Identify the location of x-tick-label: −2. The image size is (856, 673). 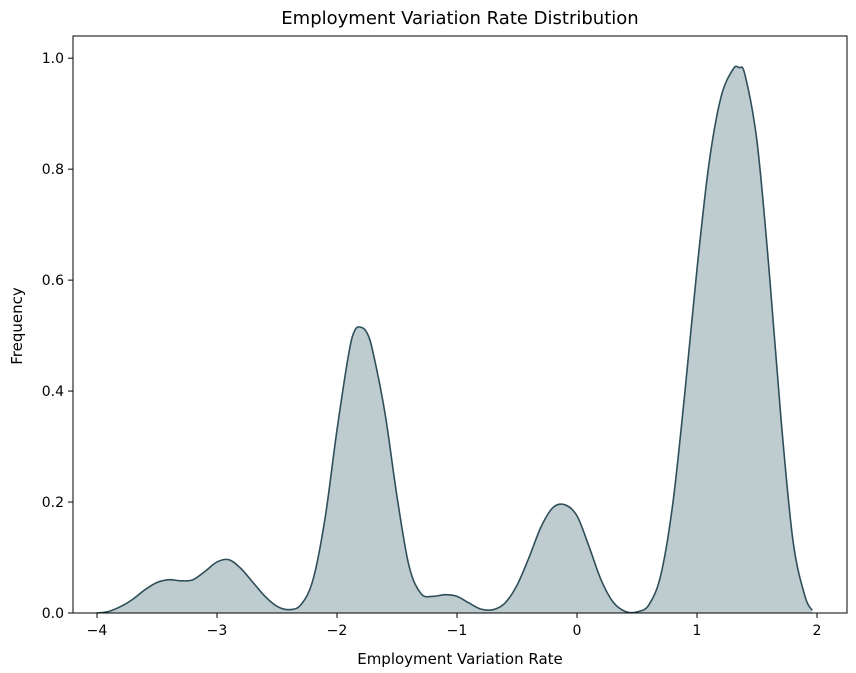
(337, 631).